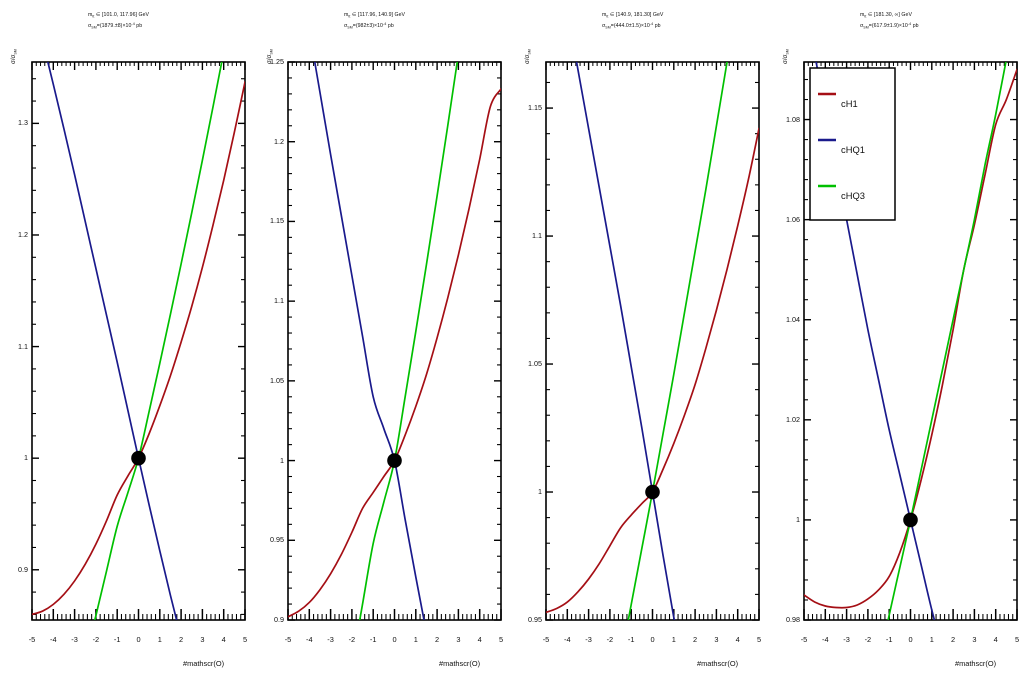 The image size is (1023, 682). I want to click on title-cross-section: σSM=(1879.±8)×10-4 pb, so click(183, 26).